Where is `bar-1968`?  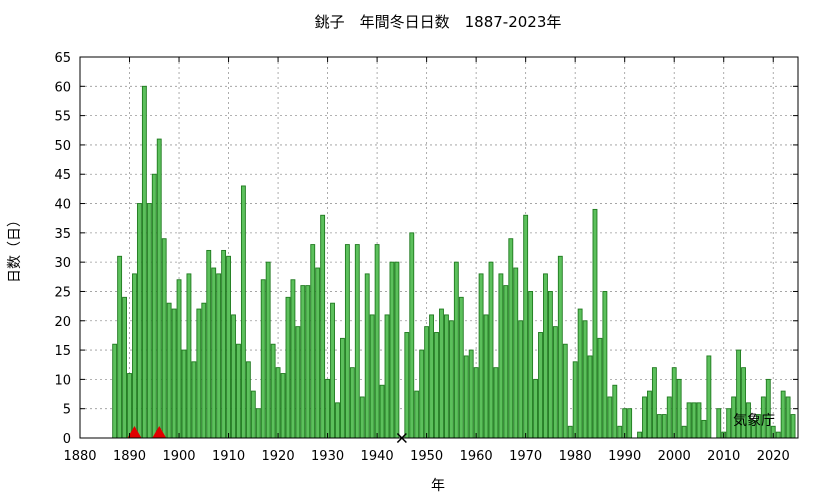 bar-1968 is located at coordinates (516, 353).